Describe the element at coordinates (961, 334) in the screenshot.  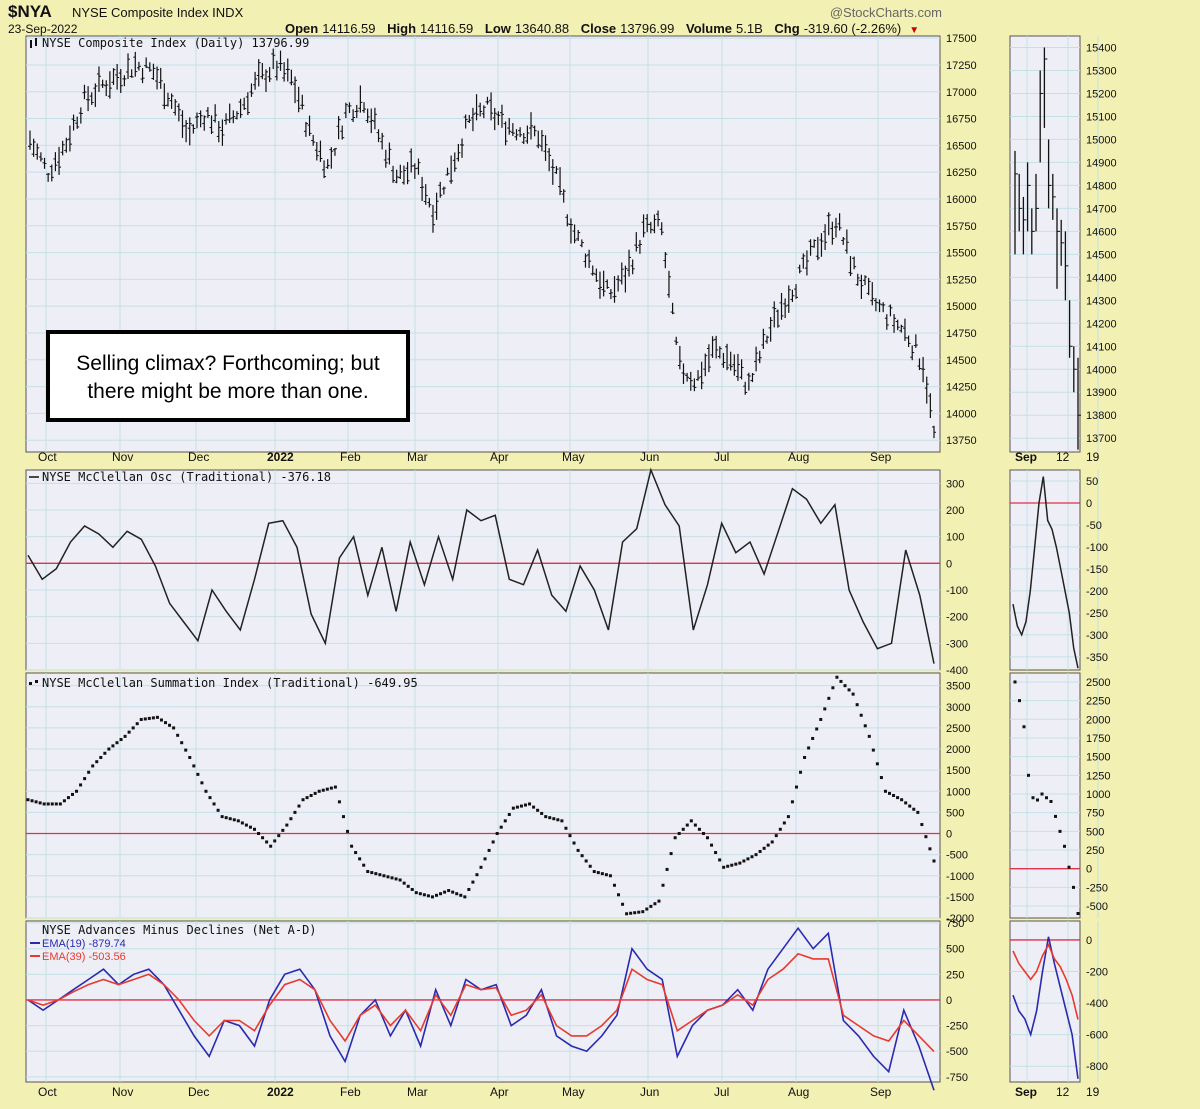
I see `price-tick-label: 14750` at that location.